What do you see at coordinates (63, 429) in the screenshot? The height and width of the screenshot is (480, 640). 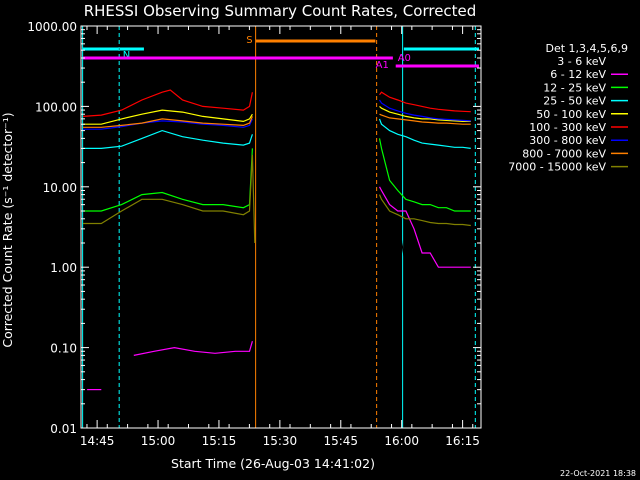 I see `y-tick-label-0: 0.01` at bounding box center [63, 429].